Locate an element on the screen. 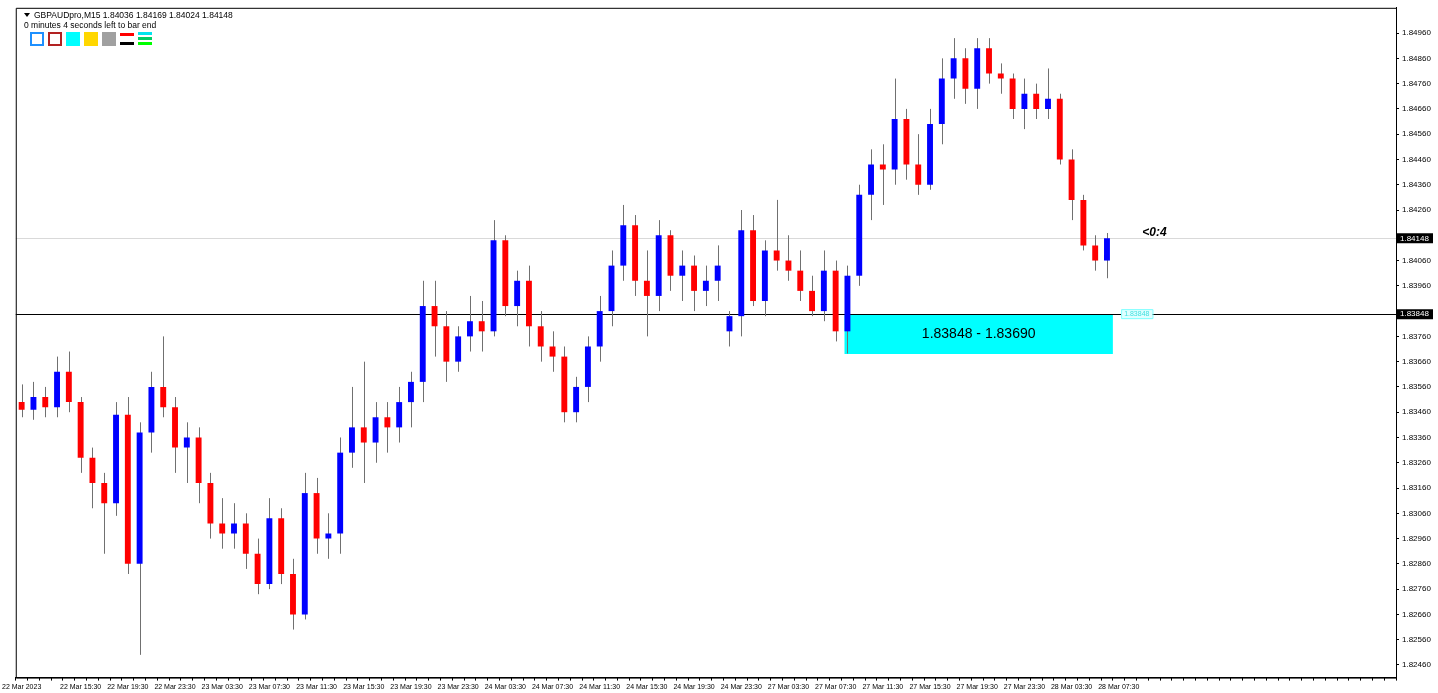  y-tick-label: 1.82860 is located at coordinates (1417, 564).